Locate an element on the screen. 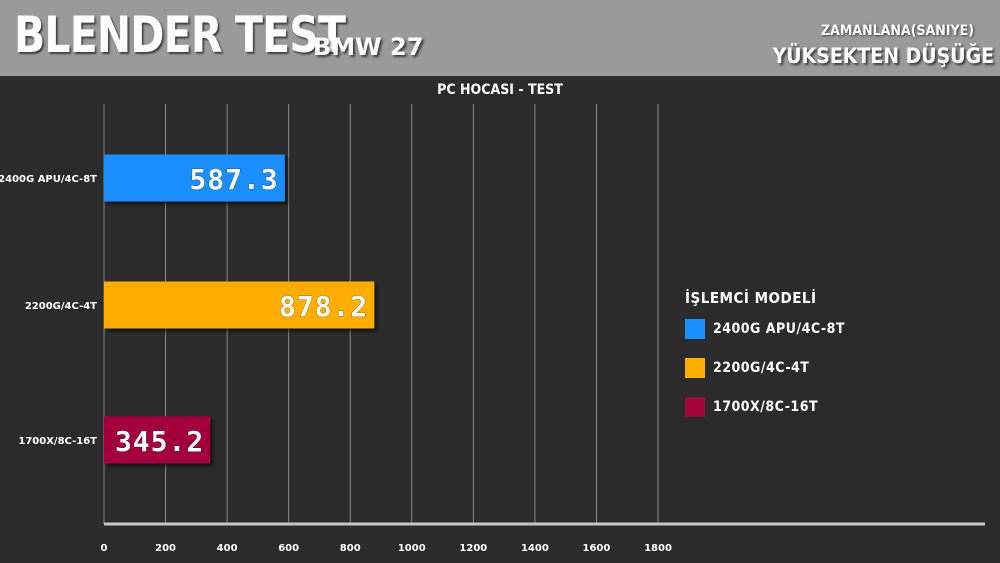 This screenshot has width=1000, height=563. x-tick-label: 1200 is located at coordinates (473, 548).